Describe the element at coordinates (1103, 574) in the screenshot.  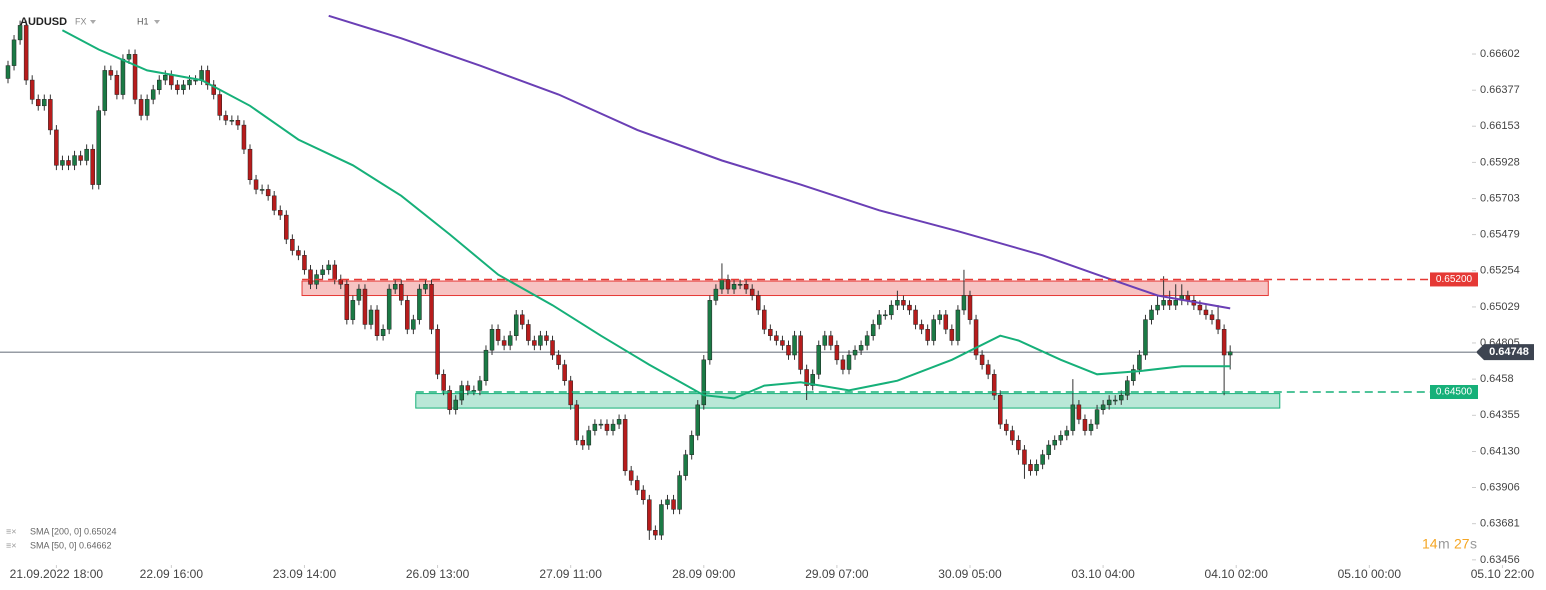
I see `x-tick-label: 03.10 04:00` at that location.